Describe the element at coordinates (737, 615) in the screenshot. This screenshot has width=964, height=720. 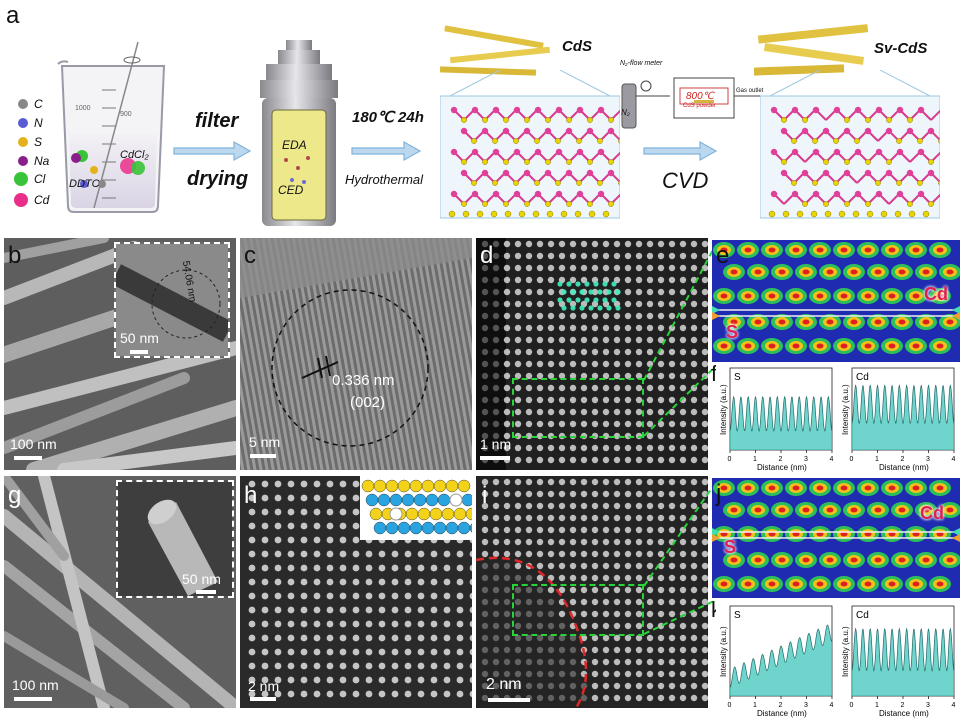
I see `svg-text: S` at that location.